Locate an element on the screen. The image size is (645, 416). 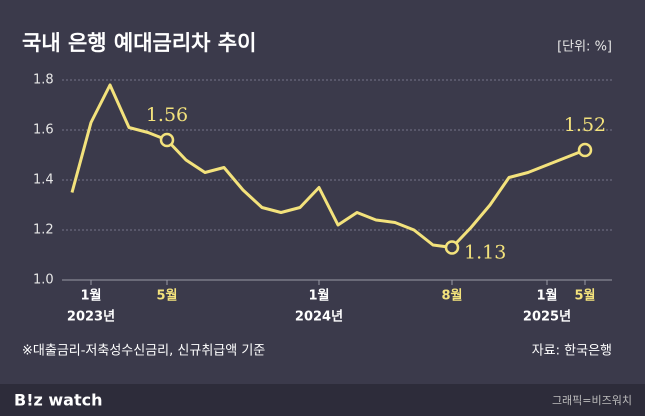
brand-logo: B!z watch is located at coordinates (58, 400).